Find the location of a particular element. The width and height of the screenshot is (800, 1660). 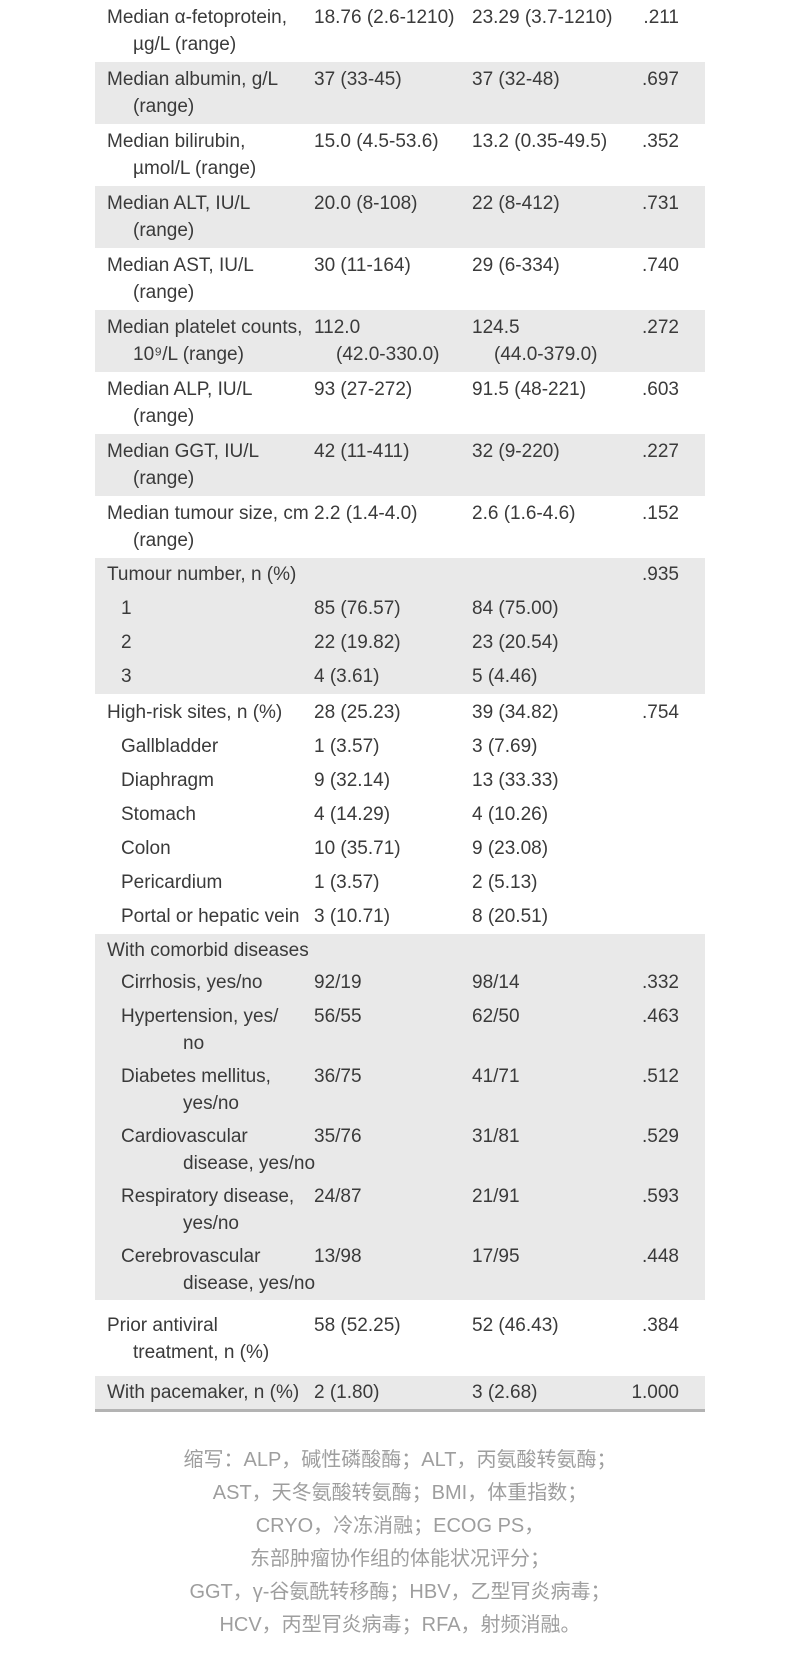

group1-value: 4 (3.61) is located at coordinates (389, 676).